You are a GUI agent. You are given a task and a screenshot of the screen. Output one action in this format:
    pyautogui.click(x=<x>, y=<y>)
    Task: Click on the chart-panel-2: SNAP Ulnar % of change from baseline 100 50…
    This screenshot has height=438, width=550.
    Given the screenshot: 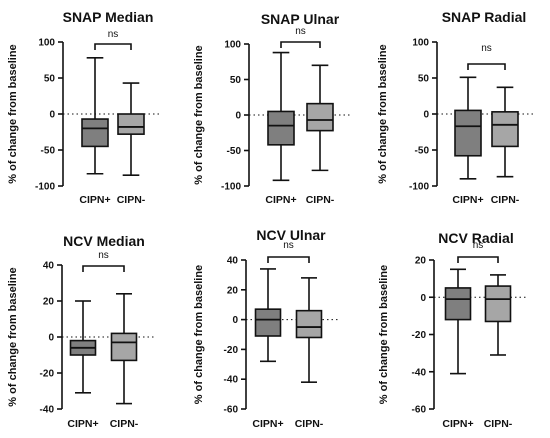 What is the action you would take?
    pyautogui.click(x=271, y=108)
    